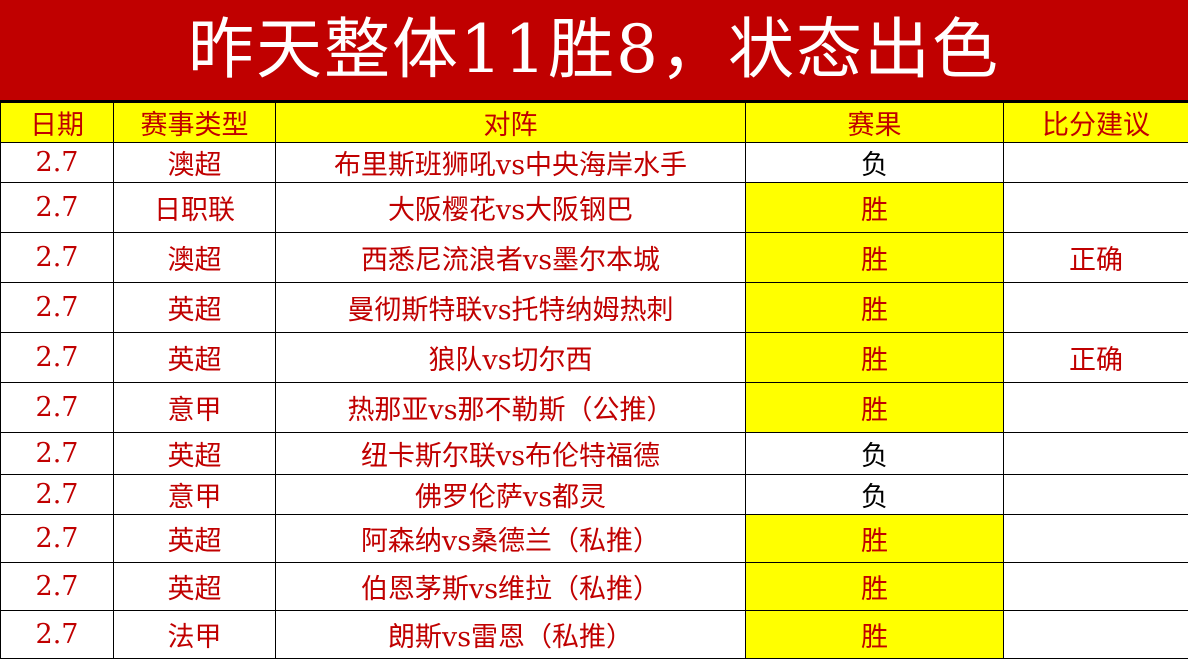 The width and height of the screenshot is (1188, 659). Describe the element at coordinates (511, 123) in the screenshot. I see `header-match: 对阵` at that location.